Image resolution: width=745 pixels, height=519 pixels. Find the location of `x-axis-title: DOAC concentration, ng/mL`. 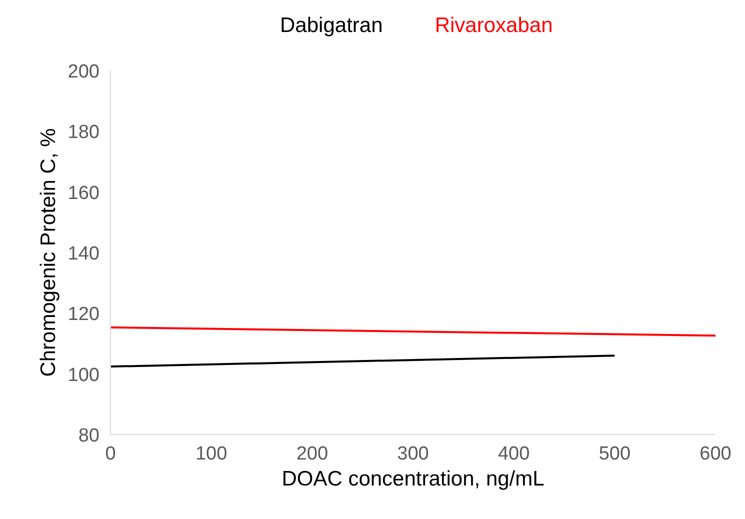

x-axis-title: DOAC concentration, ng/mL is located at coordinates (413, 479).